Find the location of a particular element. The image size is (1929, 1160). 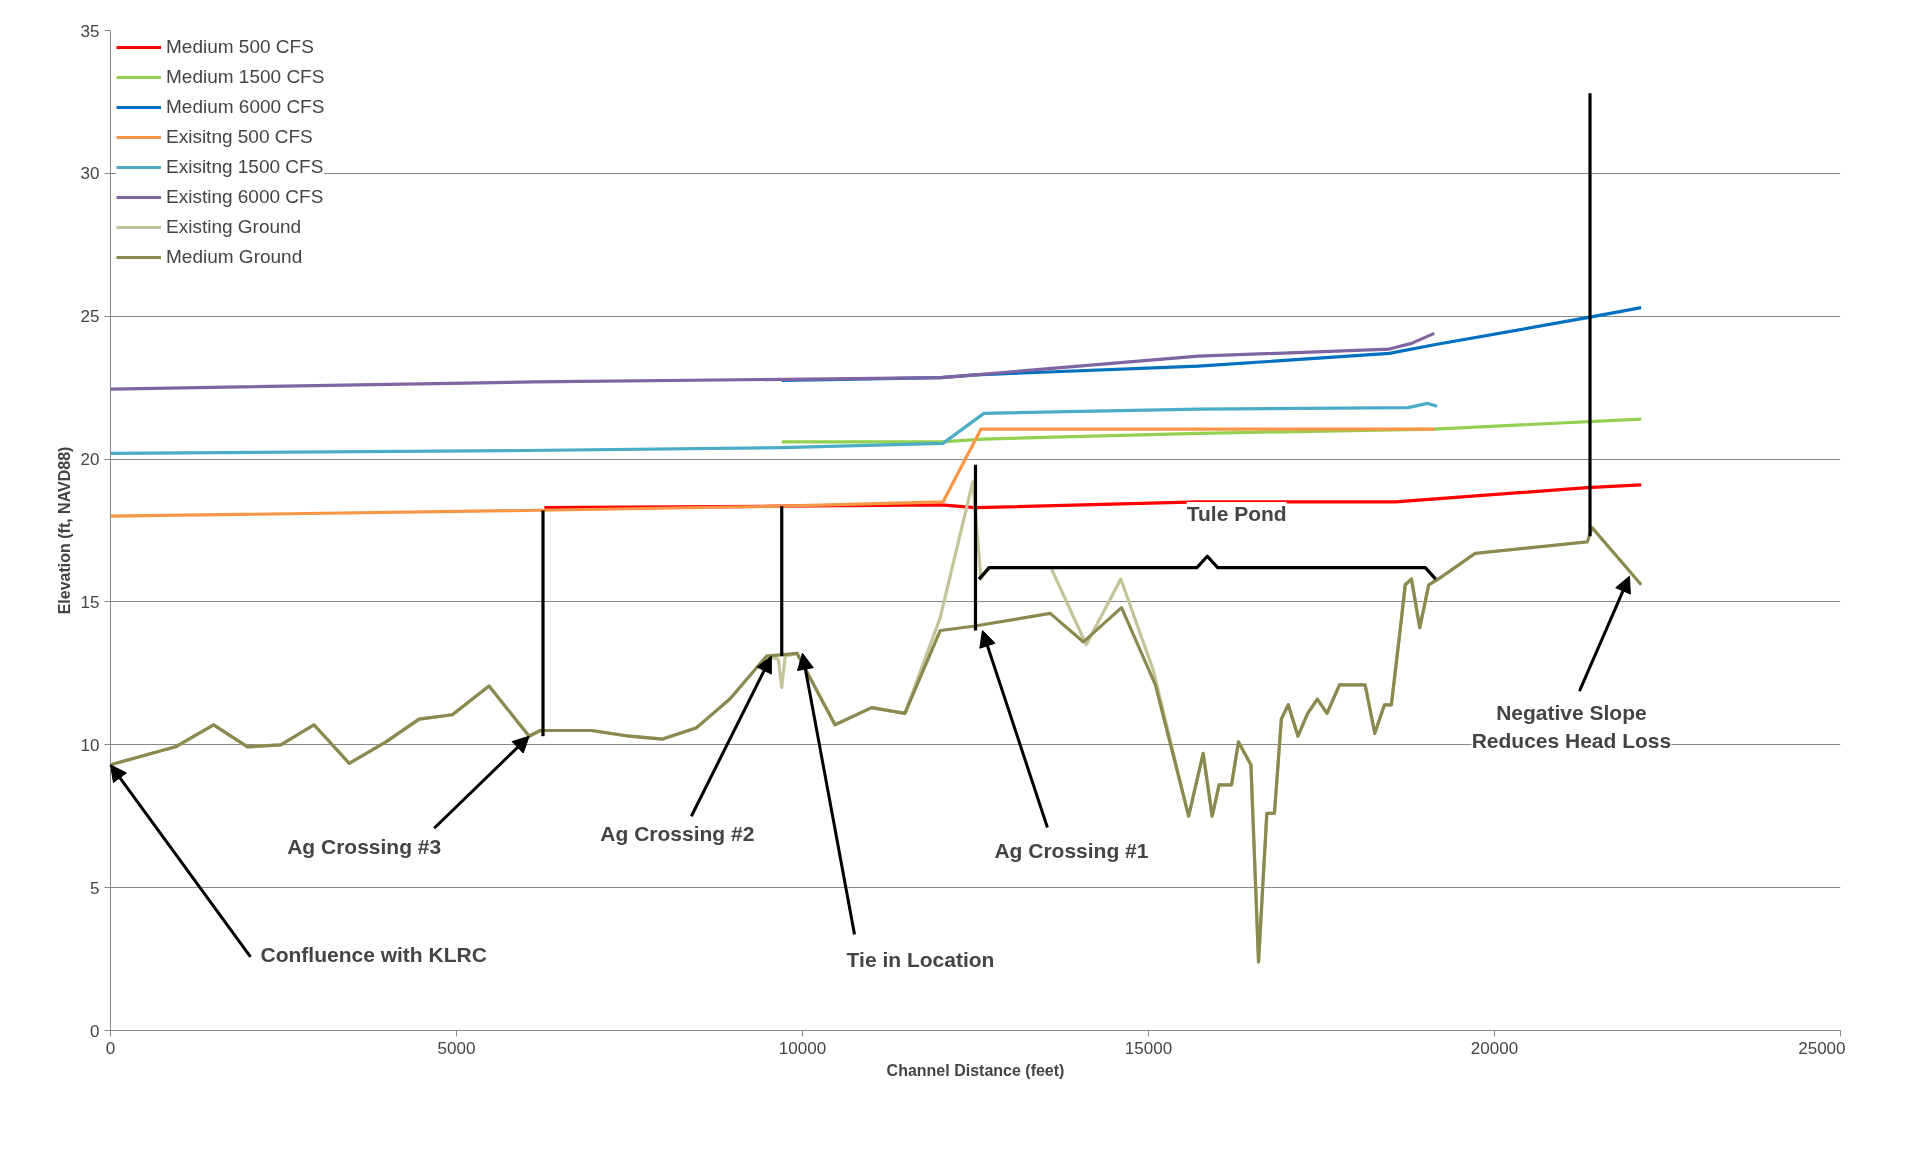

y-tick-label: 15 is located at coordinates (90, 602).